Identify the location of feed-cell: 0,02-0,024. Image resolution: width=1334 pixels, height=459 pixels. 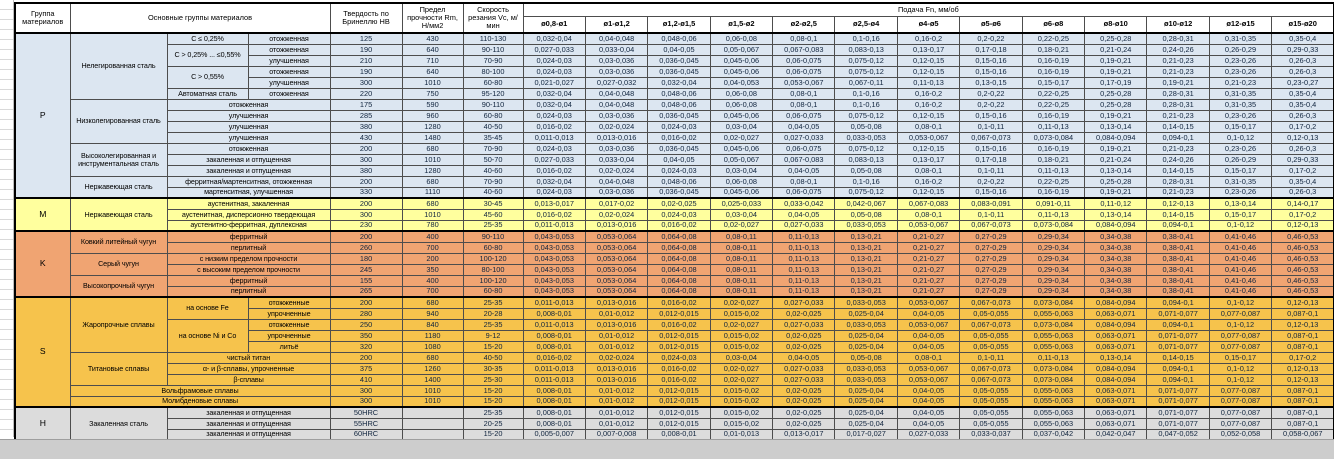
(616, 170).